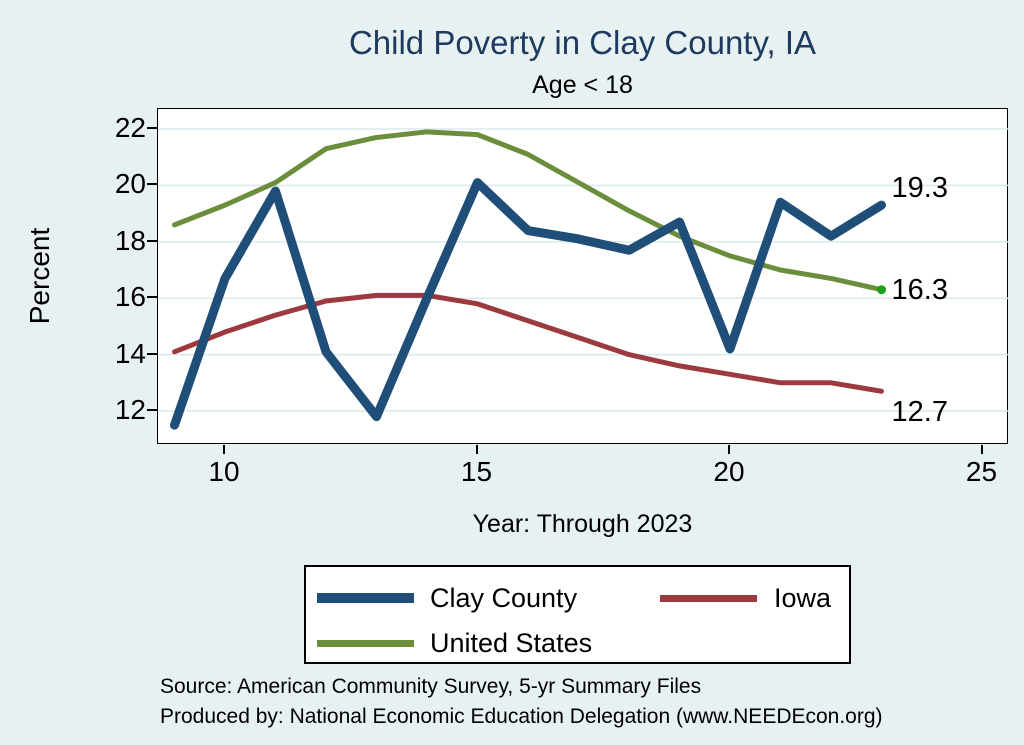  Describe the element at coordinates (582, 42) in the screenshot. I see `chart-title: Child Poverty in Clay County, IA` at that location.